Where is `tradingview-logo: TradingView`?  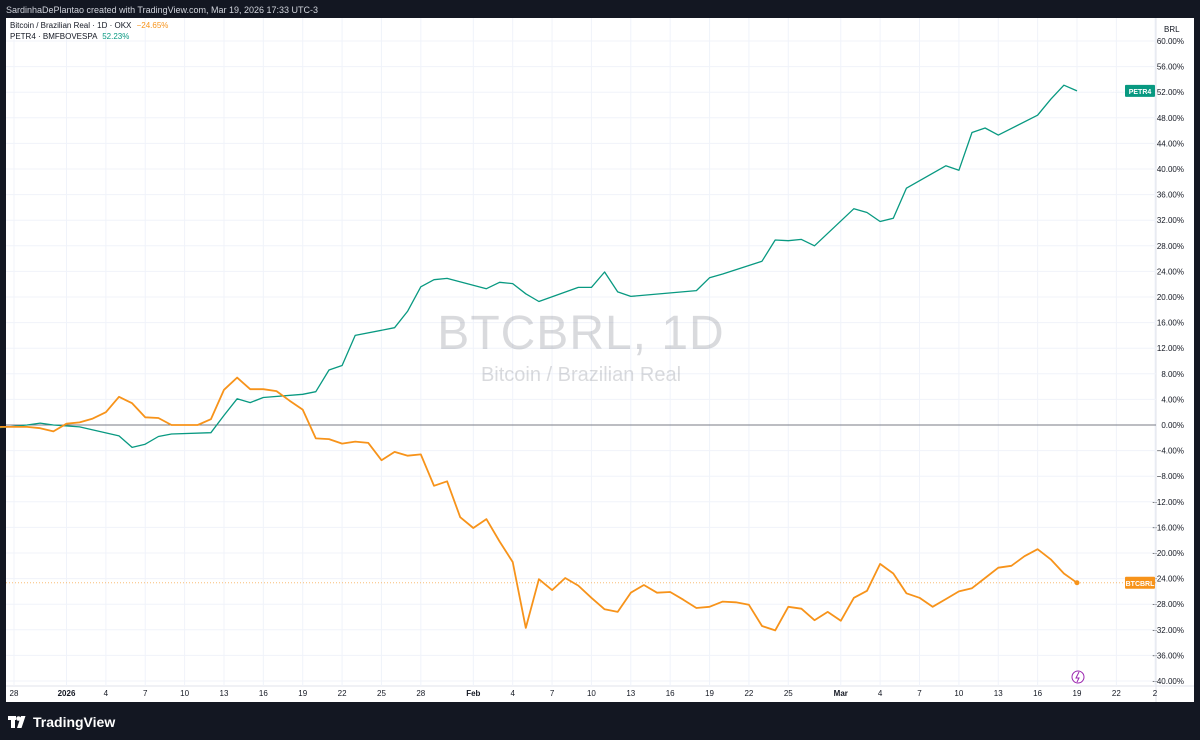
tradingview-logo: TradingView is located at coordinates (61, 722).